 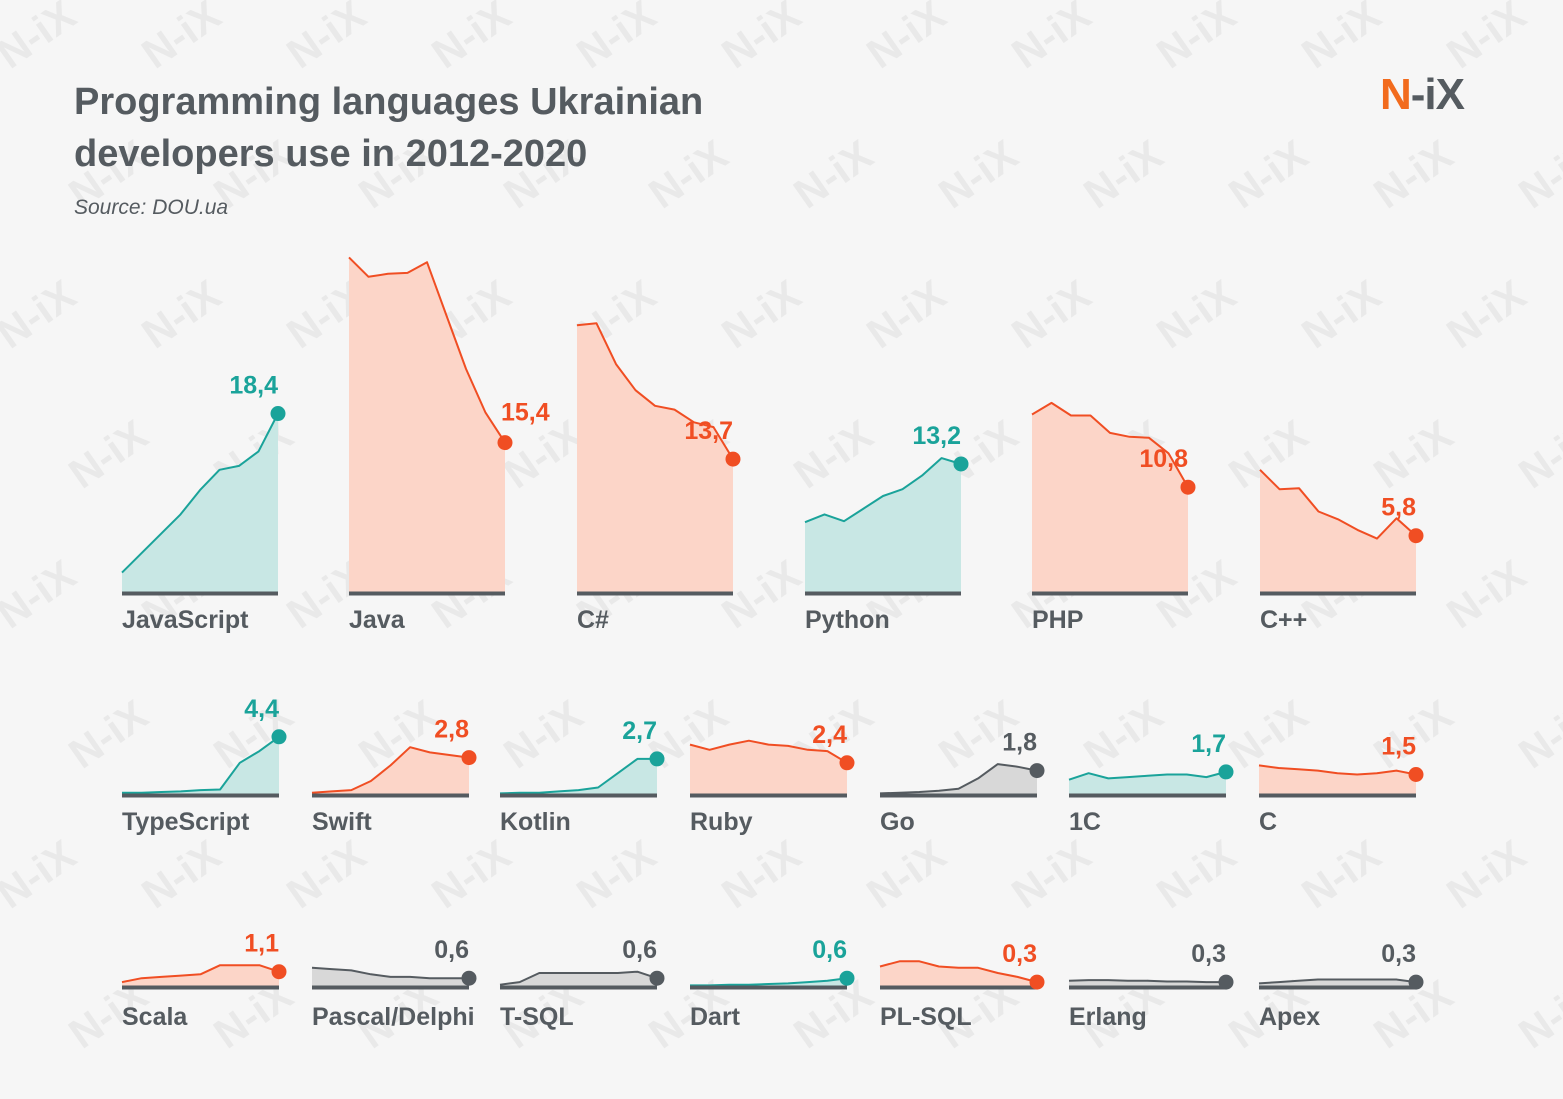 What do you see at coordinates (1085, 822) in the screenshot?
I see `category-label: 1C` at bounding box center [1085, 822].